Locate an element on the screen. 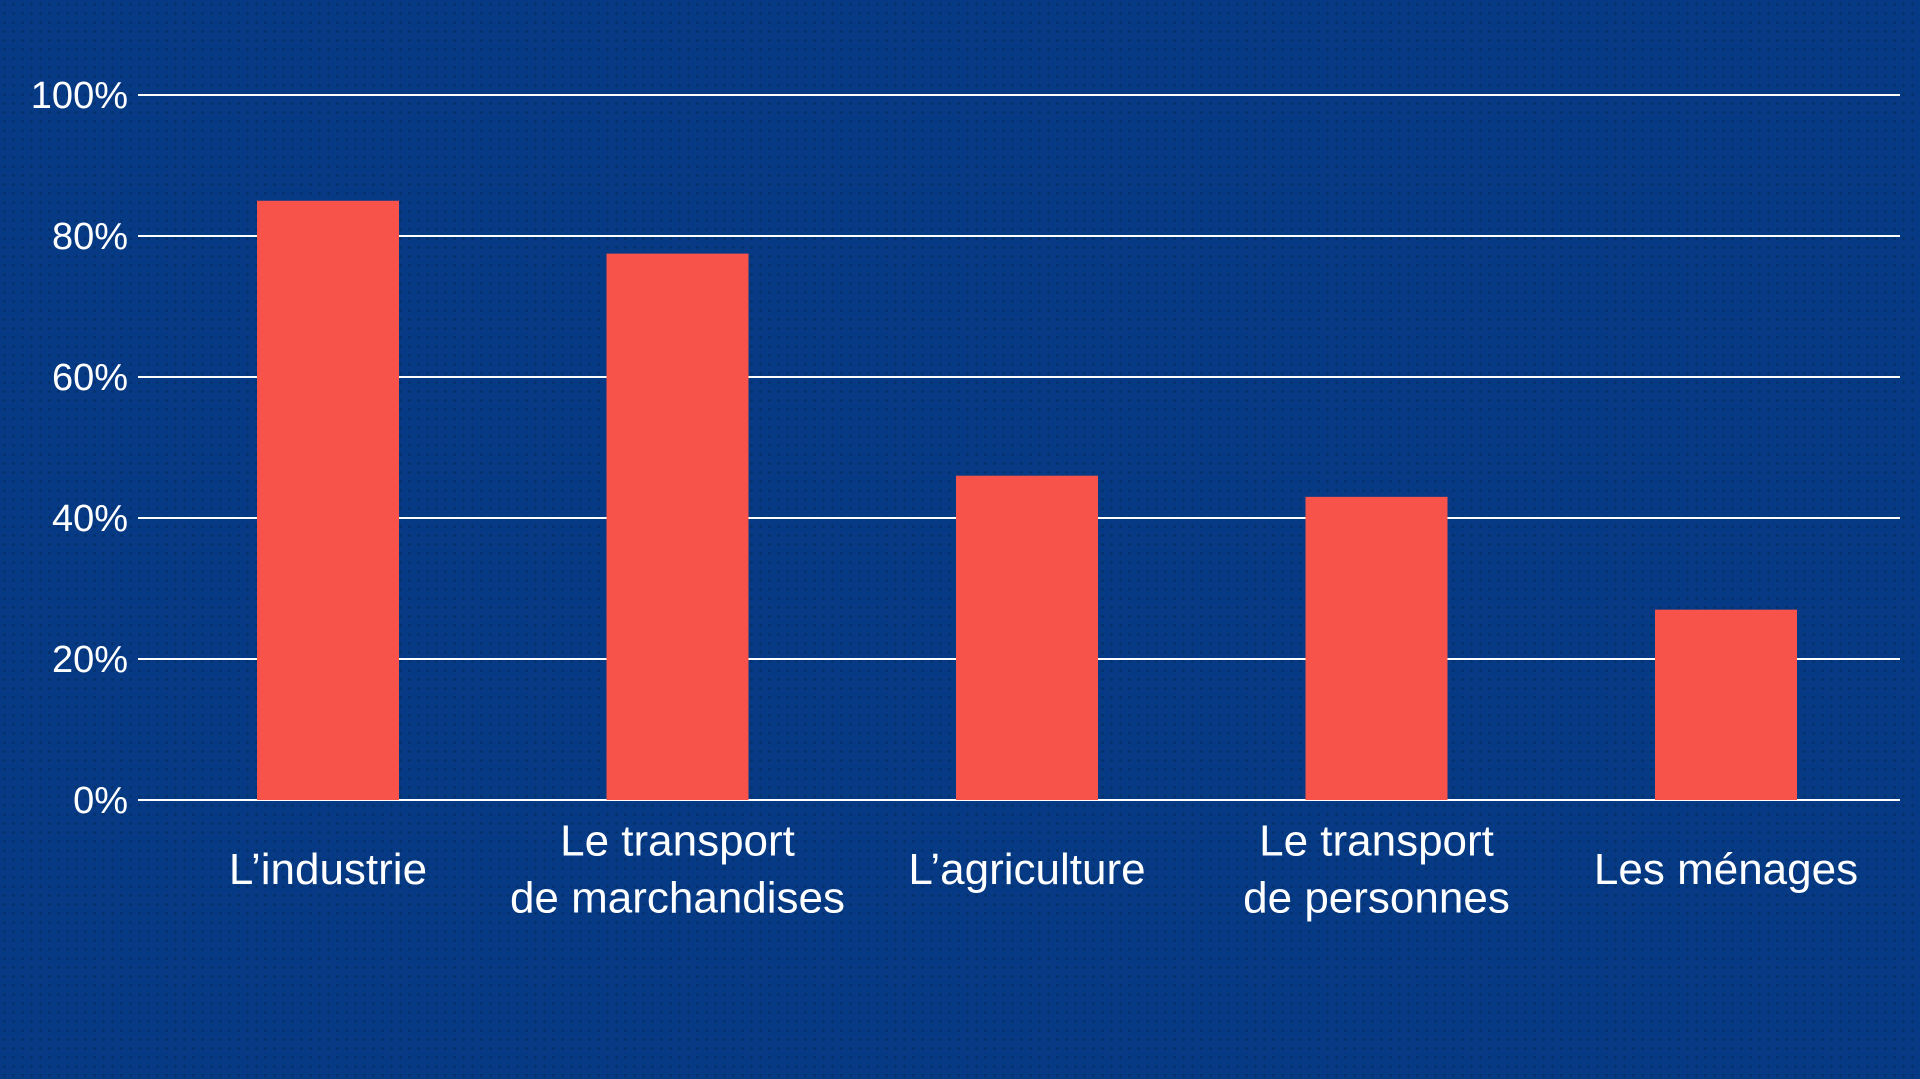 This screenshot has height=1079, width=1920. x-category-label-line: L’industrie is located at coordinates (328, 869).